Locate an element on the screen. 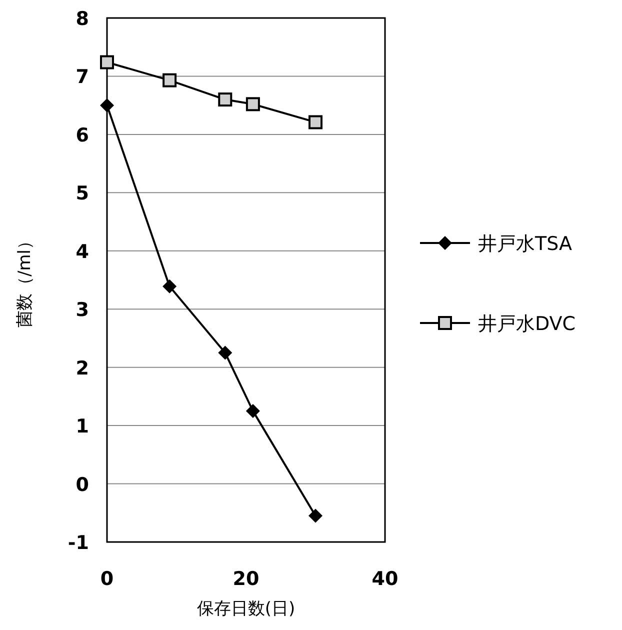 This screenshot has height=630, width=622. legend-label: 井戸水TSA is located at coordinates (525, 244).